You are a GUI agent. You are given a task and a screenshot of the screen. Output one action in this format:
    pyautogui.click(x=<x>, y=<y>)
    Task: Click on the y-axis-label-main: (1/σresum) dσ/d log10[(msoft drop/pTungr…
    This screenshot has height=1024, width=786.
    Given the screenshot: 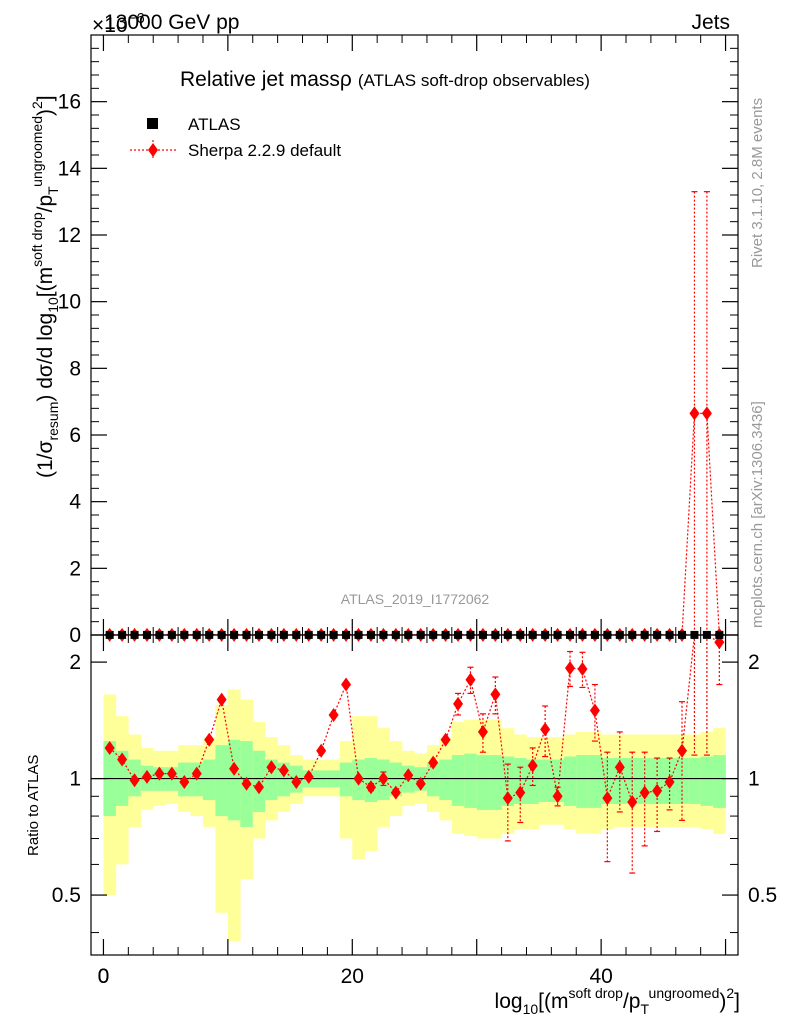 What is the action you would take?
    pyautogui.click(x=45, y=286)
    